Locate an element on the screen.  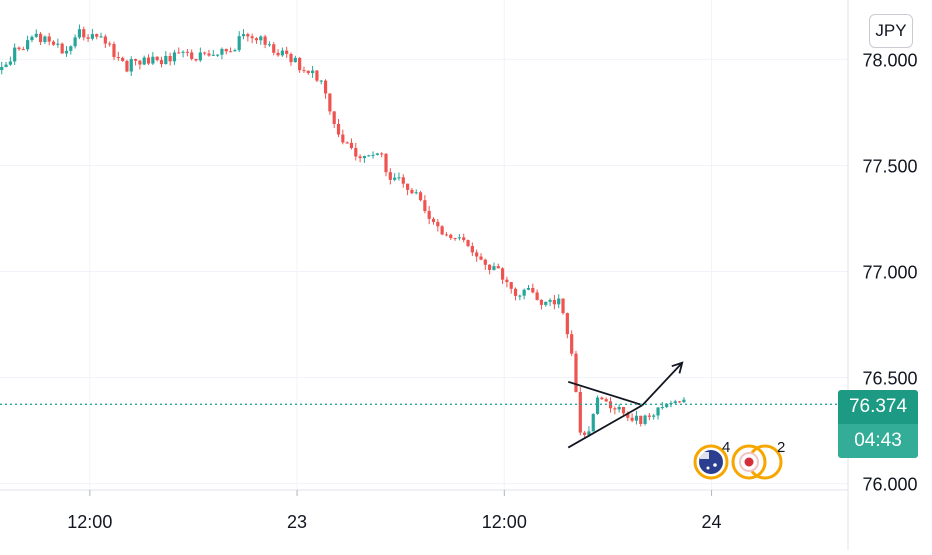
y-tick-label: 76.000 is located at coordinates (889, 485).